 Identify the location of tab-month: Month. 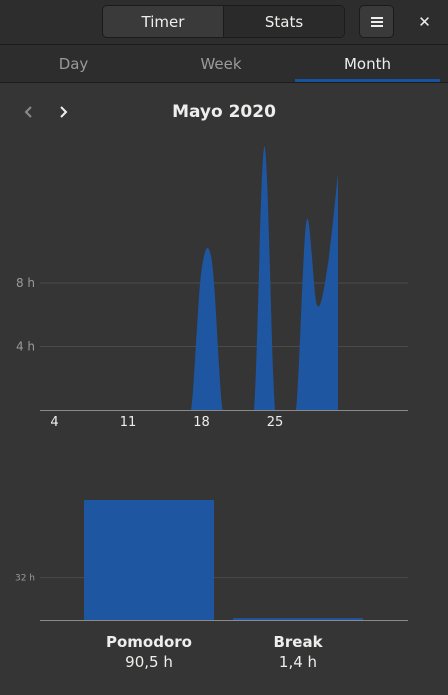
(367, 63).